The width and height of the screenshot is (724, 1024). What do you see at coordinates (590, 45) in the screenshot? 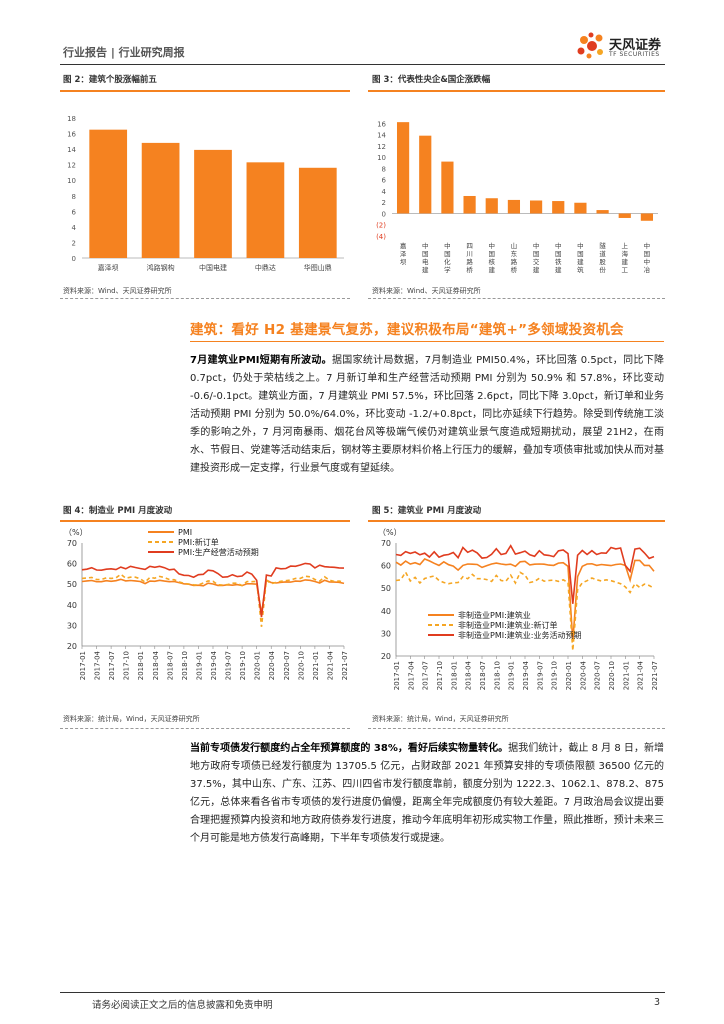
I see `logo-flower-icon` at bounding box center [590, 45].